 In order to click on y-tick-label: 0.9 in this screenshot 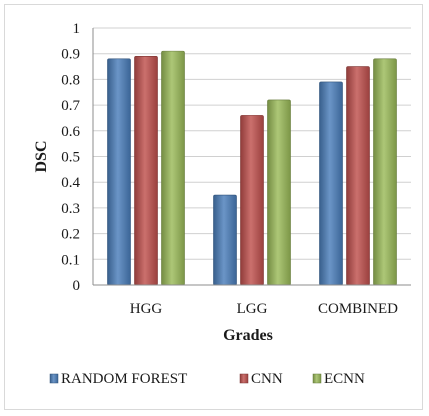, I will do `click(70, 55)`.